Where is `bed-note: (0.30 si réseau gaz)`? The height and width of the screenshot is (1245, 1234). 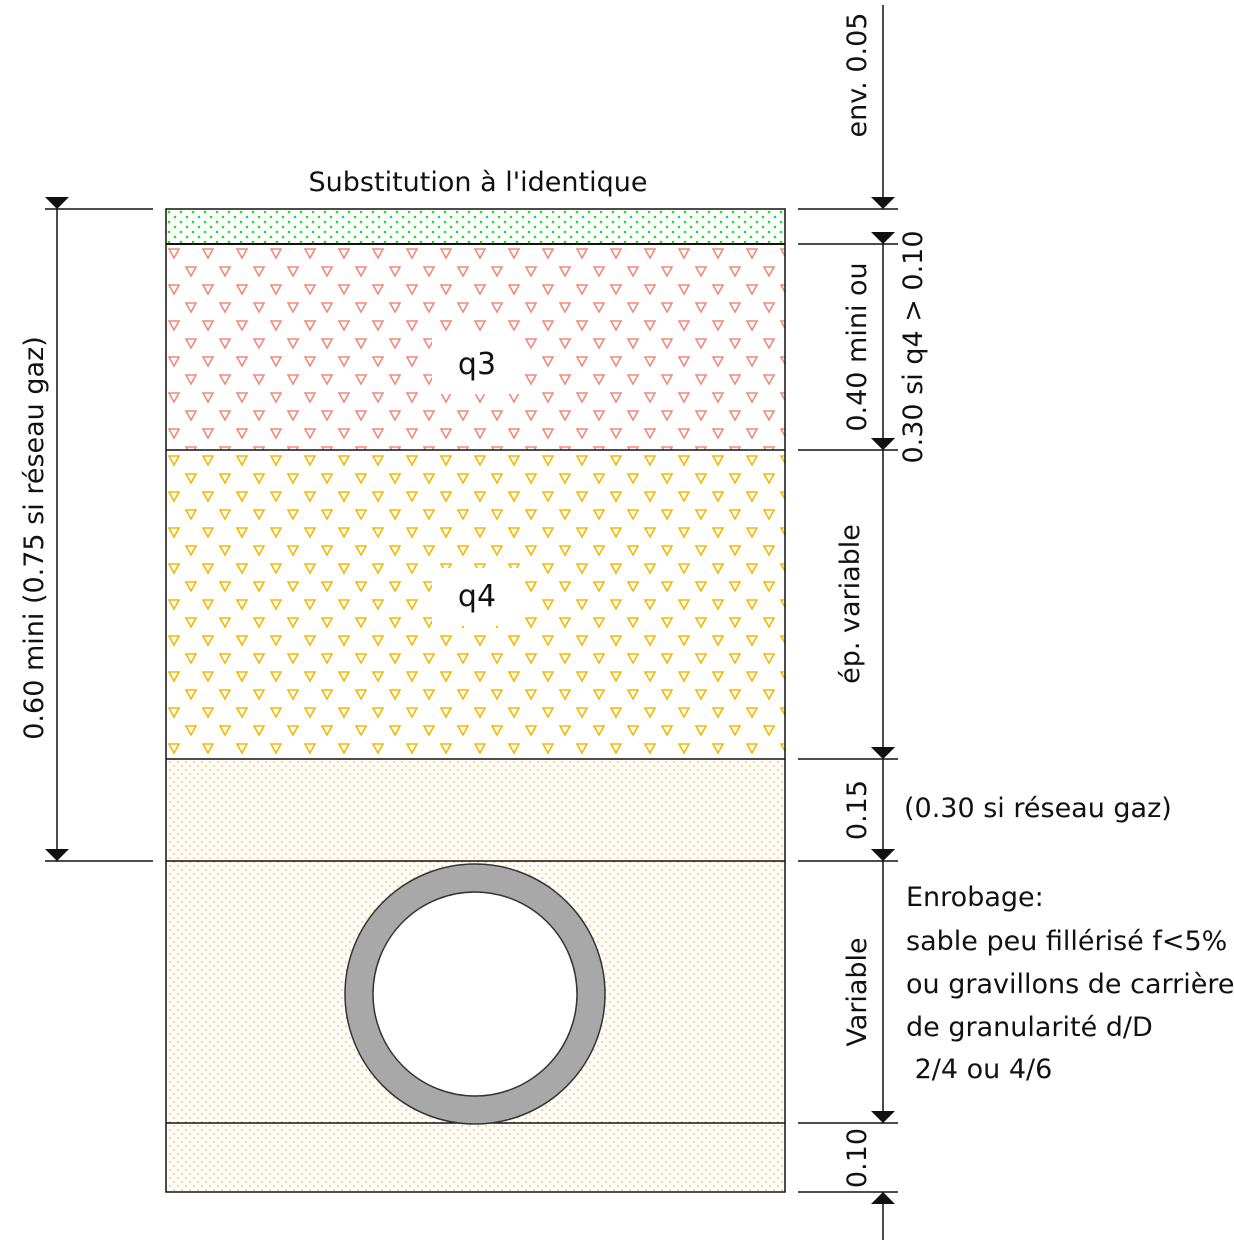
bed-note: (0.30 si réseau gaz) is located at coordinates (1038, 808).